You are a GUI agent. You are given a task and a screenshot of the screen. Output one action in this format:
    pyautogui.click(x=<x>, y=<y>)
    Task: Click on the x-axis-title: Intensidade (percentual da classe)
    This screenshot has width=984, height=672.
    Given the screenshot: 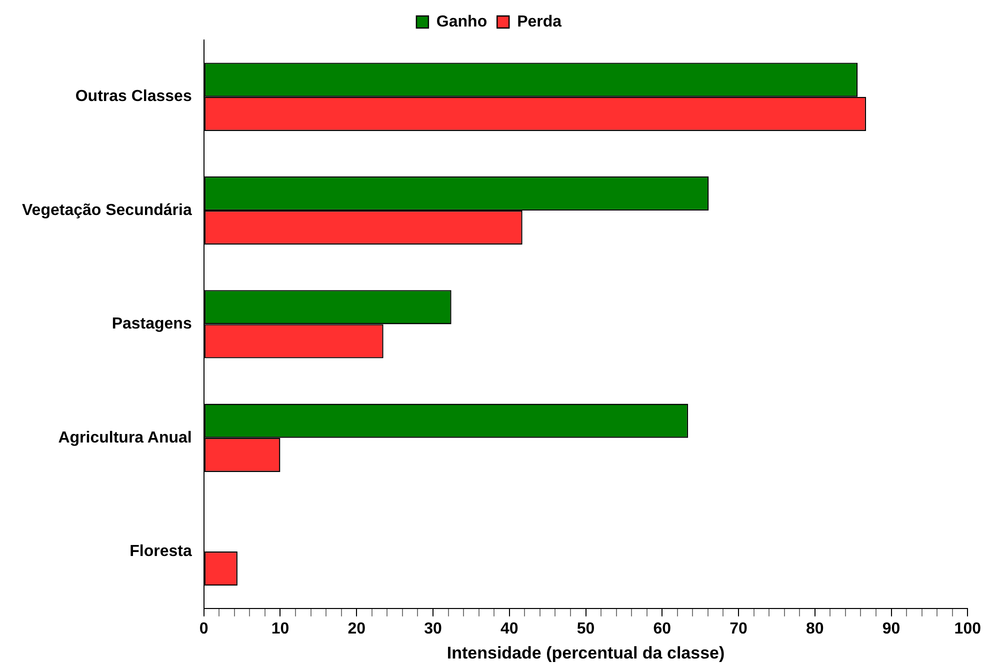 What is the action you would take?
    pyautogui.click(x=585, y=652)
    